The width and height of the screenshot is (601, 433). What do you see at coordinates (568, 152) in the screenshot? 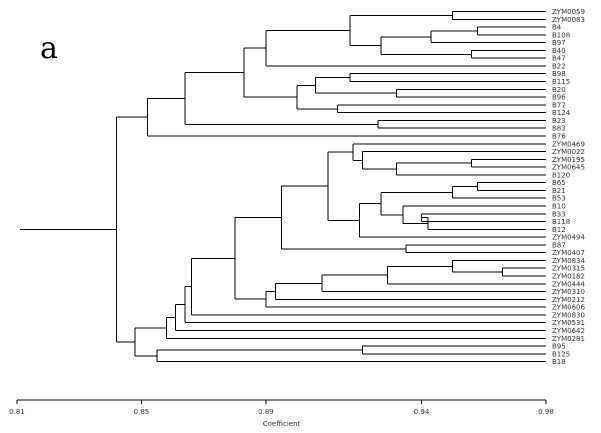
I see `leaf-label: ZYM0022` at bounding box center [568, 152].